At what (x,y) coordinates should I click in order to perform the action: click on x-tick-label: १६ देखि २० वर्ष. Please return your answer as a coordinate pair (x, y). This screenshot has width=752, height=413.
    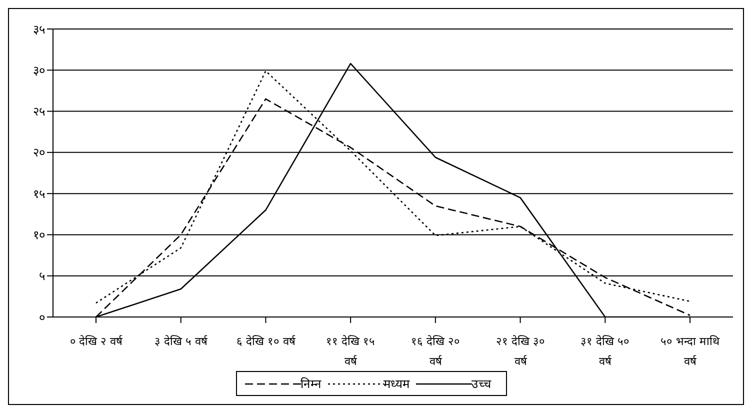
    Looking at the image, I should click on (435, 351).